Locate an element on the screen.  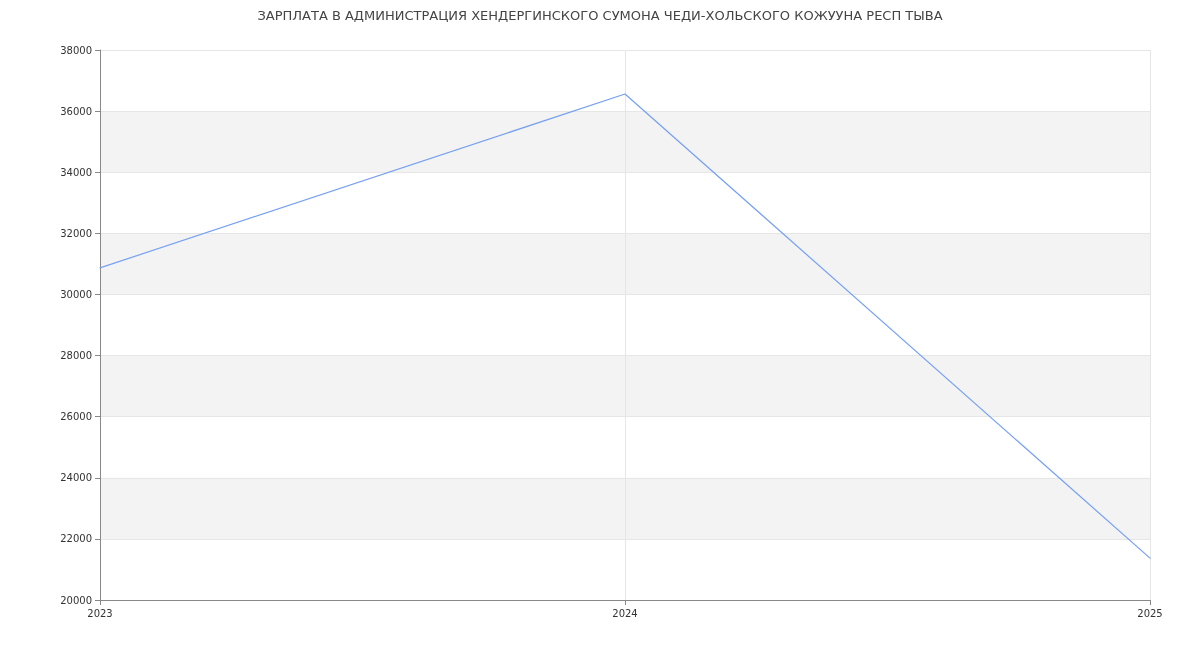
y-tick-label: 22000 is located at coordinates (76, 539).